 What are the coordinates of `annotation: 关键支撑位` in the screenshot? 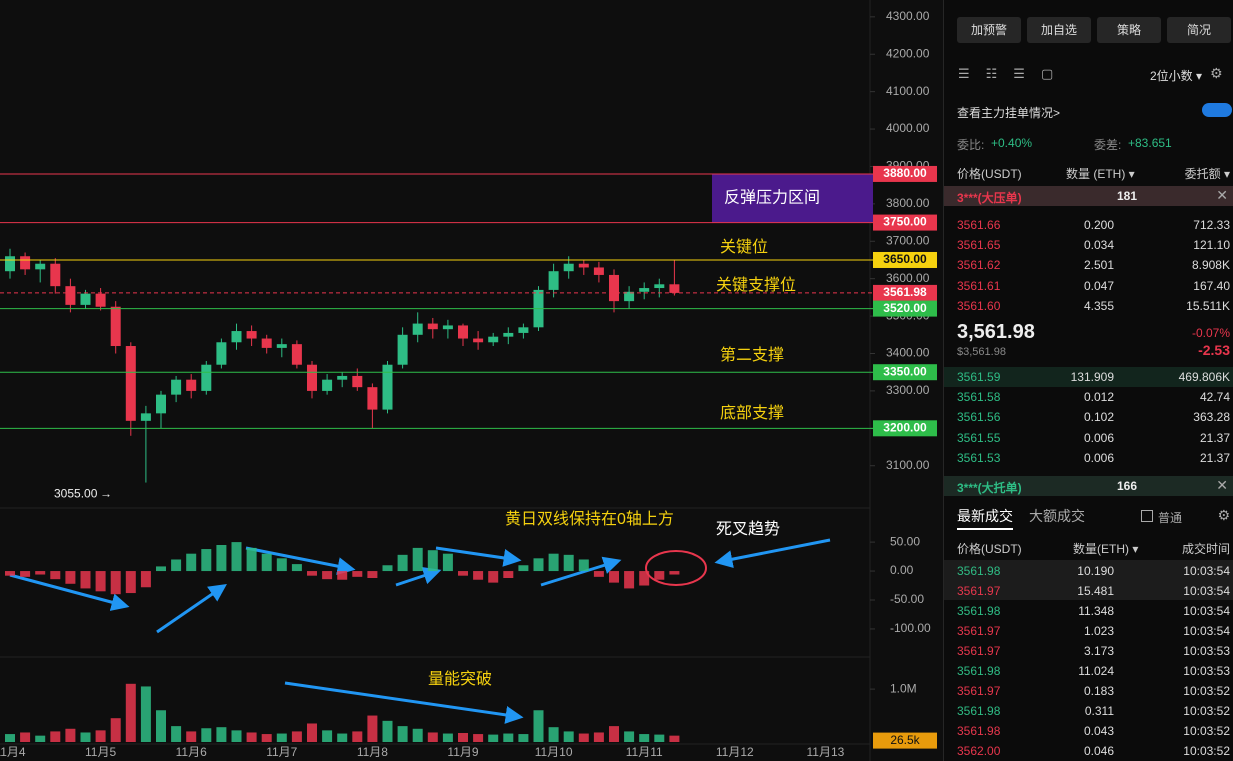 It's located at (756, 285).